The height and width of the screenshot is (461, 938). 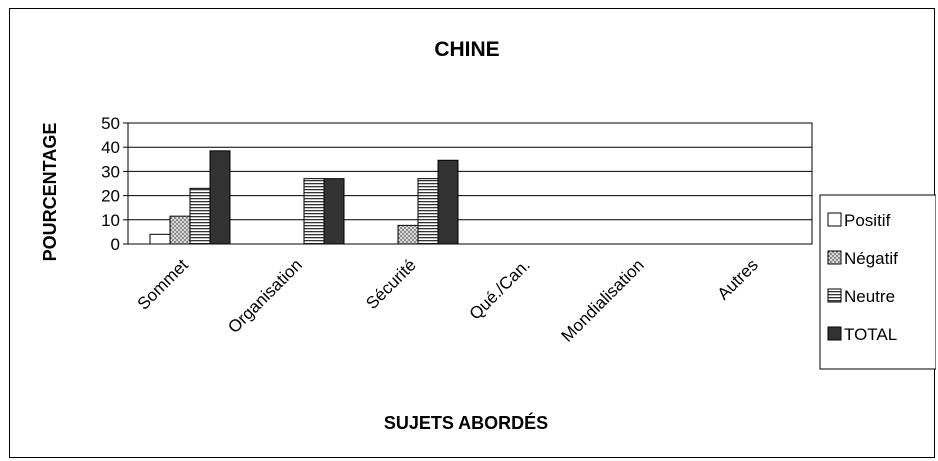 I want to click on y-tick-label: 0, so click(x=115, y=244).